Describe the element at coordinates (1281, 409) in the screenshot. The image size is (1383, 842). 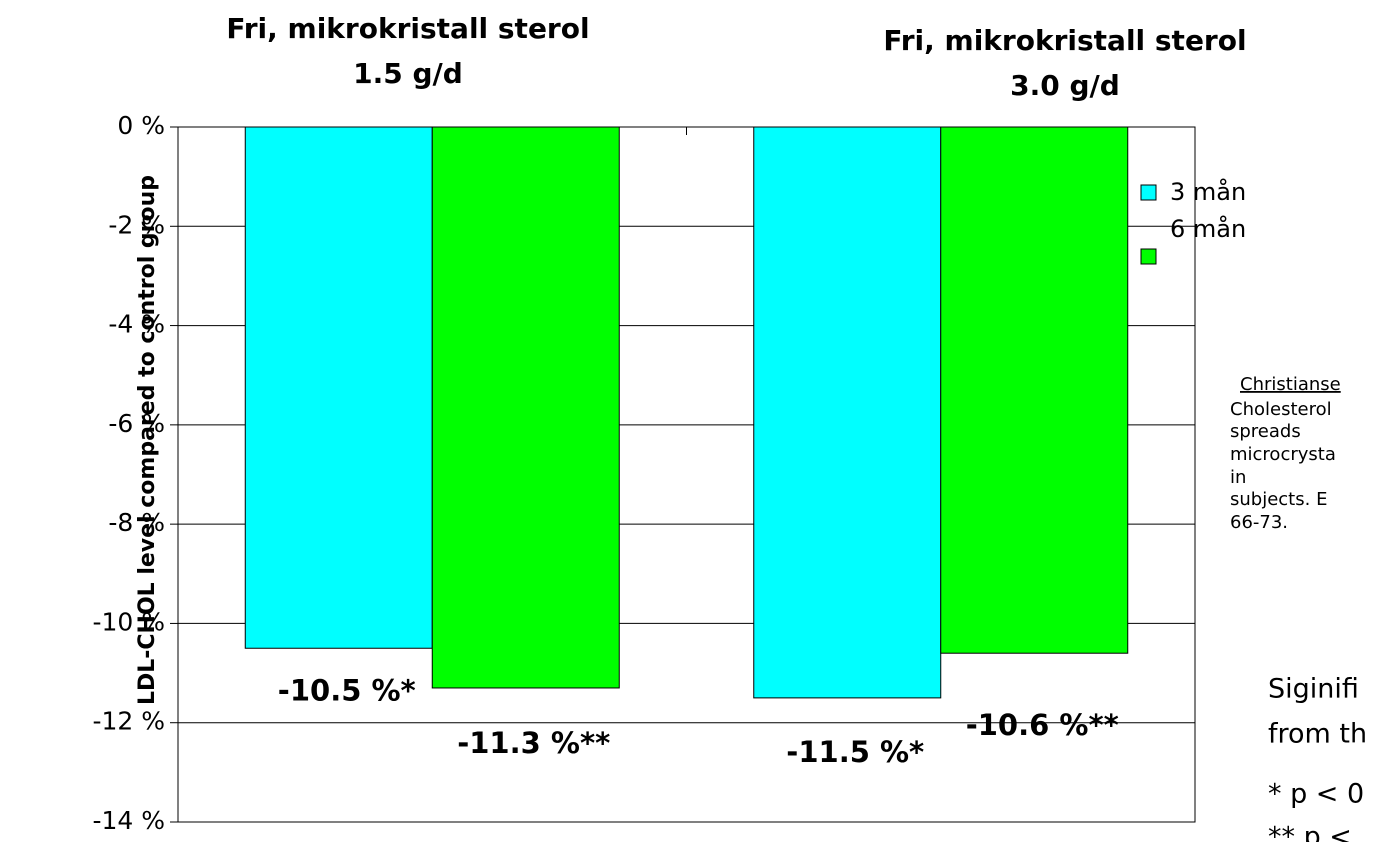
I see `reference-text: Cholesterol` at that location.